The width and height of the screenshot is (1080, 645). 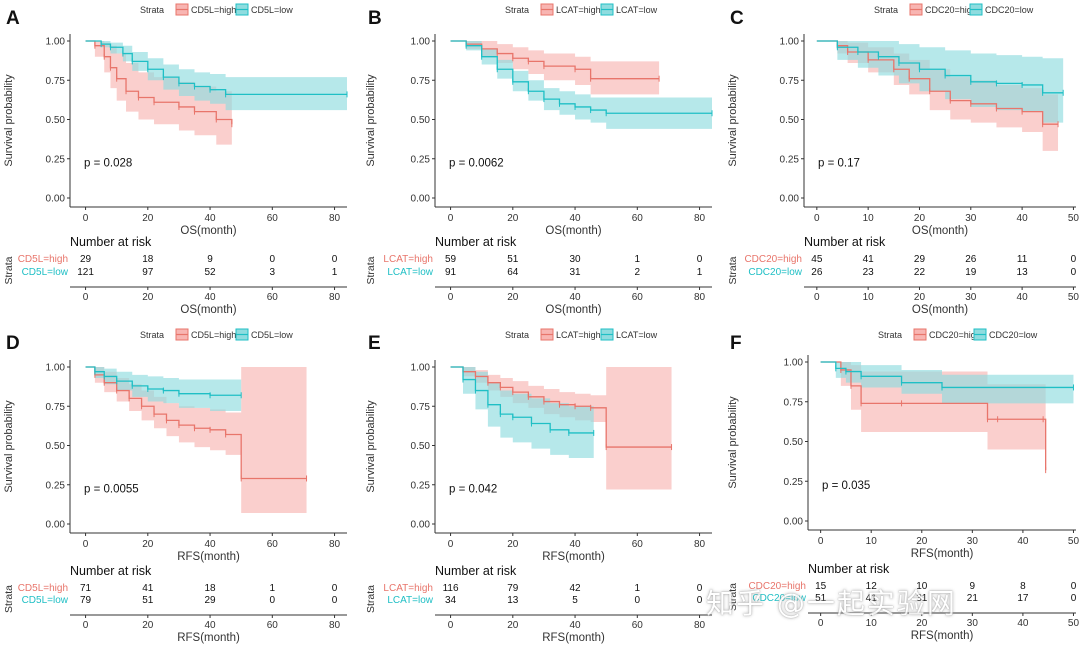 I want to click on ci-band-LCAT=low, so click(x=581, y=85).